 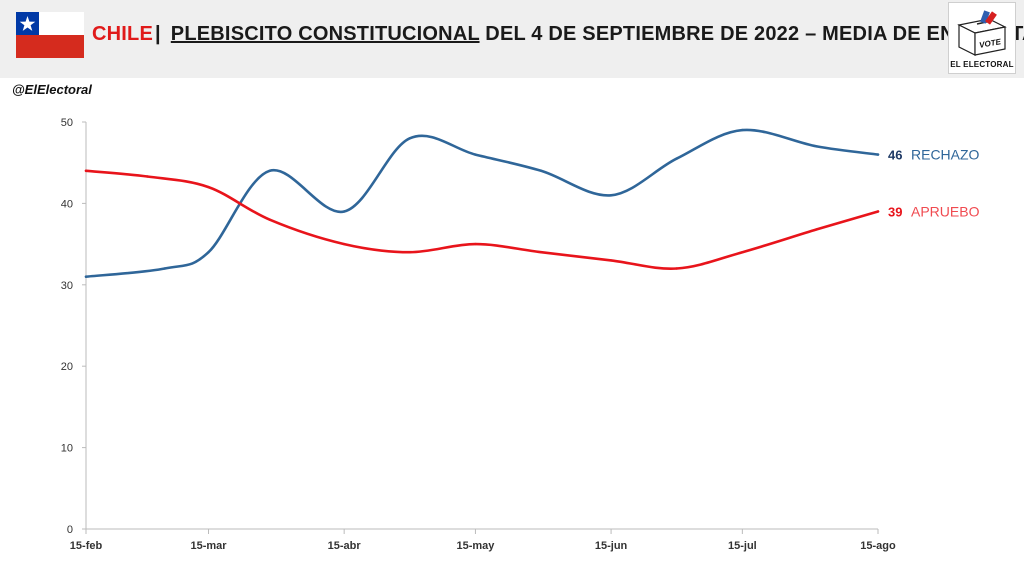 What do you see at coordinates (67, 123) in the screenshot?
I see `y-tick-label: 50` at bounding box center [67, 123].